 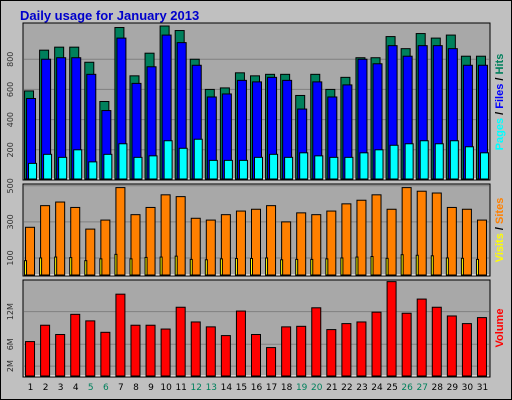 What do you see at coordinates (241, 388) in the screenshot?
I see `x-tick-label: 15` at bounding box center [241, 388].